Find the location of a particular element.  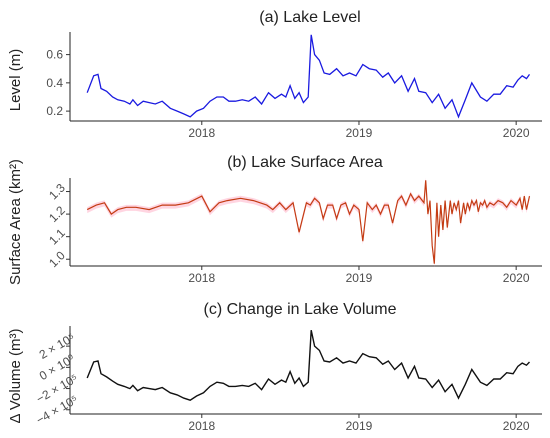

y-tick-label: 0.4 is located at coordinates (54, 83).